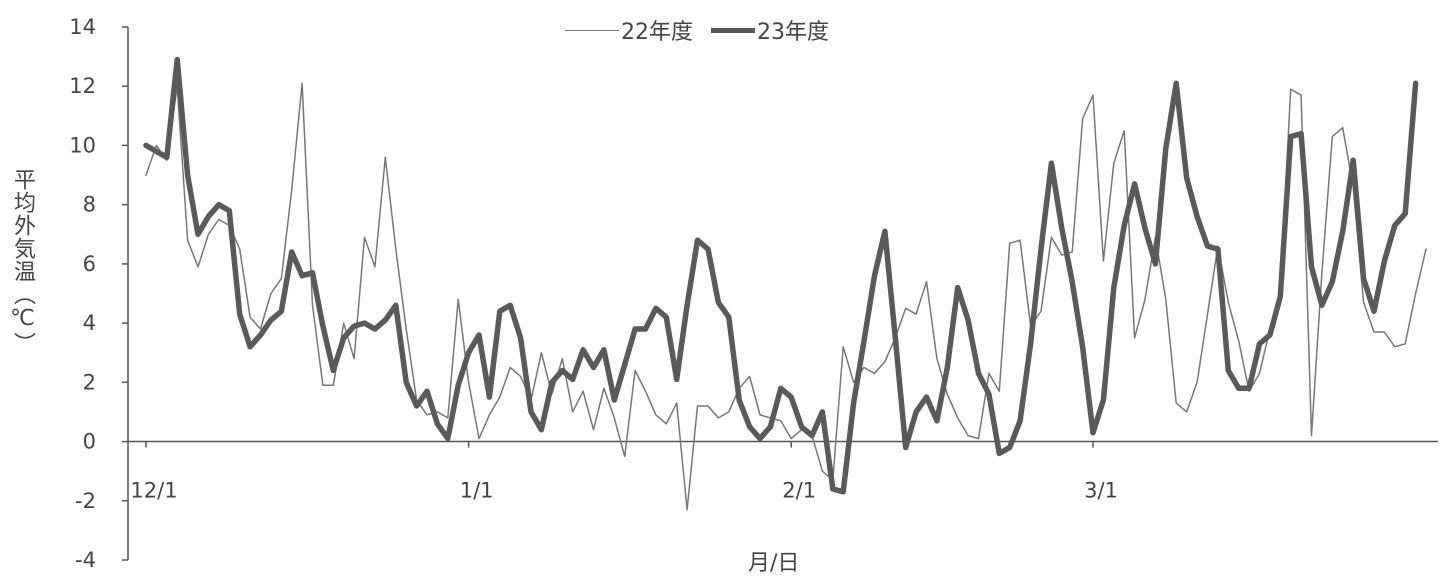  I want to click on x-tick-label: 2/1, so click(799, 491).